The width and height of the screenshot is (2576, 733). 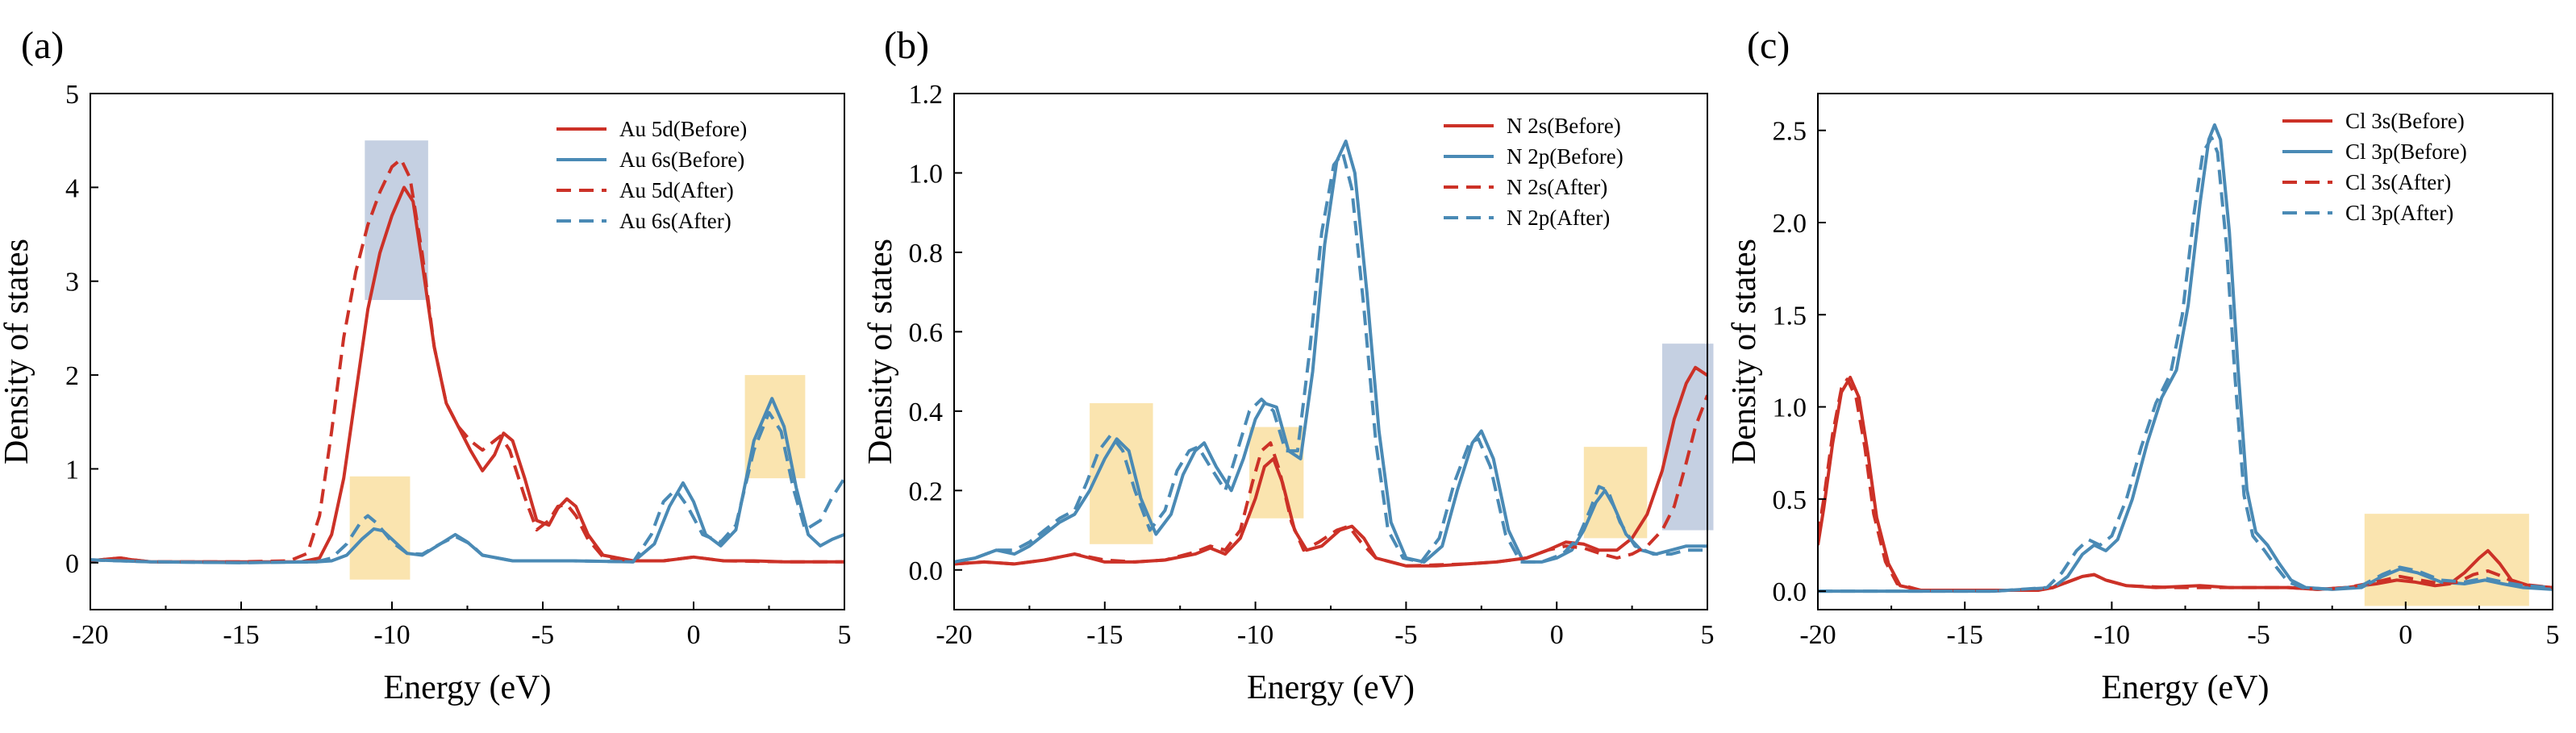 I want to click on panel-a-legend-label: Au 5d(Before), so click(x=683, y=129).